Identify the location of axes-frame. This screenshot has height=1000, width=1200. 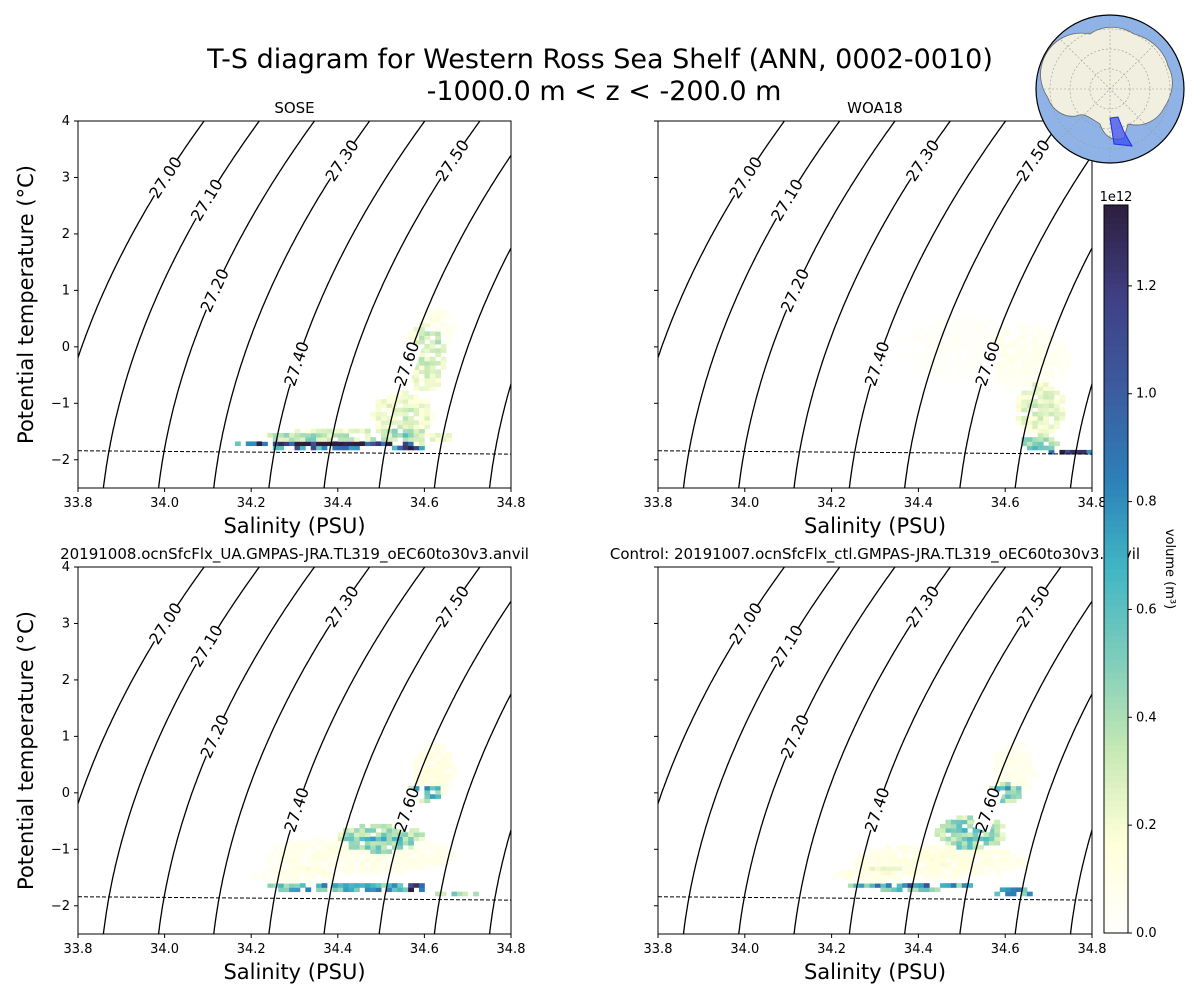
(875, 750).